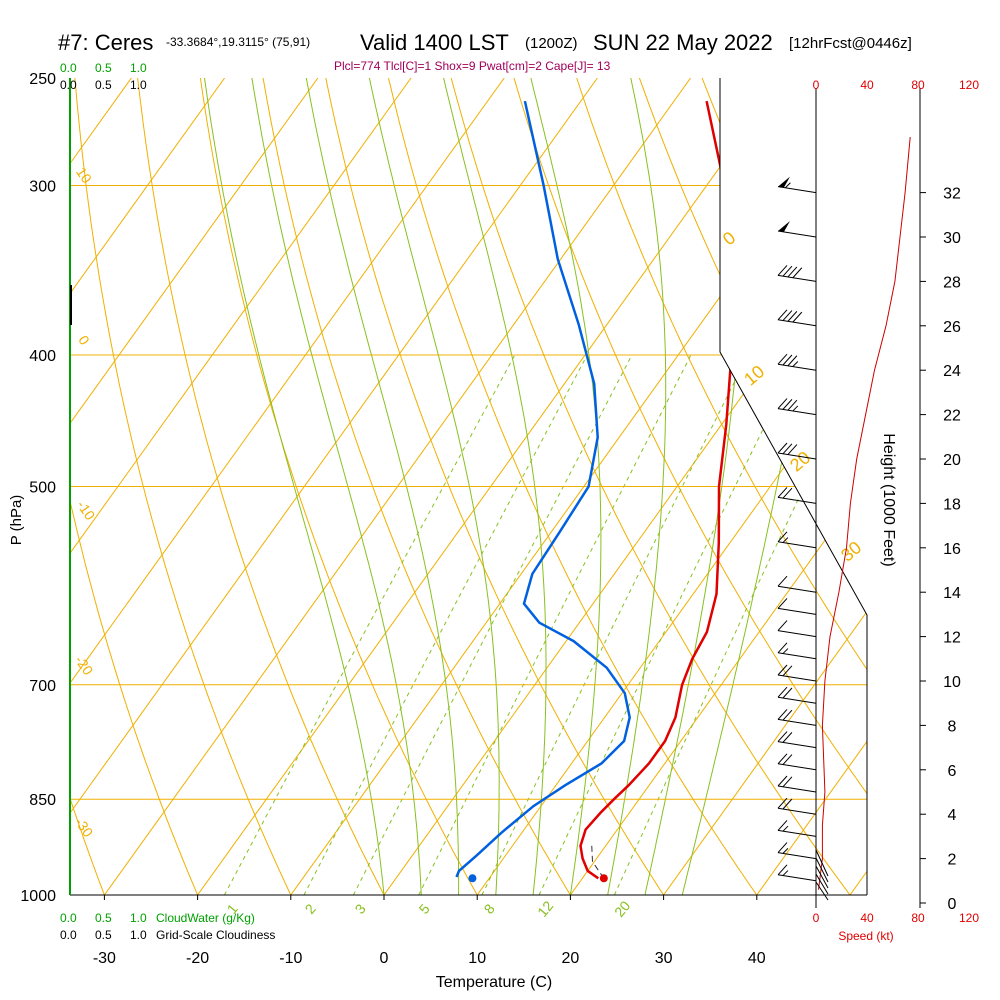 This screenshot has width=1000, height=1000. I want to click on x-tick-label: -30, so click(104, 958).